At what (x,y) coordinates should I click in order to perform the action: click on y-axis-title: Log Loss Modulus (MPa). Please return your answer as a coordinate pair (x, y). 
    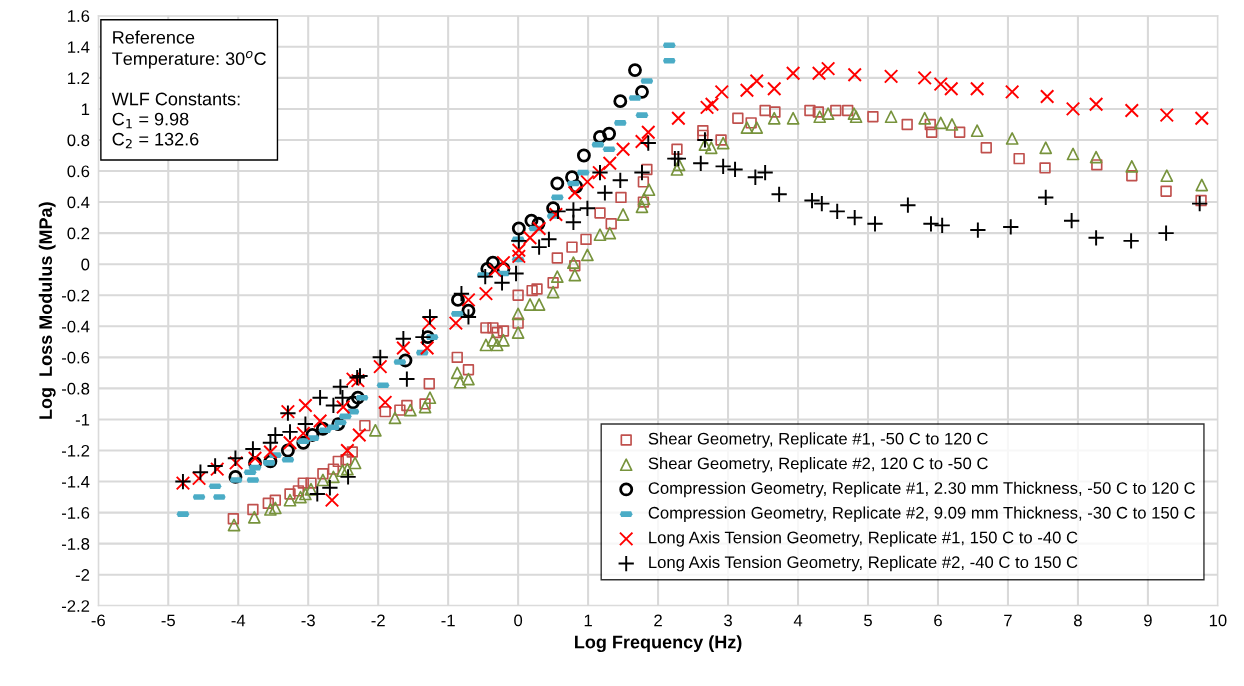
    Looking at the image, I should click on (47, 310).